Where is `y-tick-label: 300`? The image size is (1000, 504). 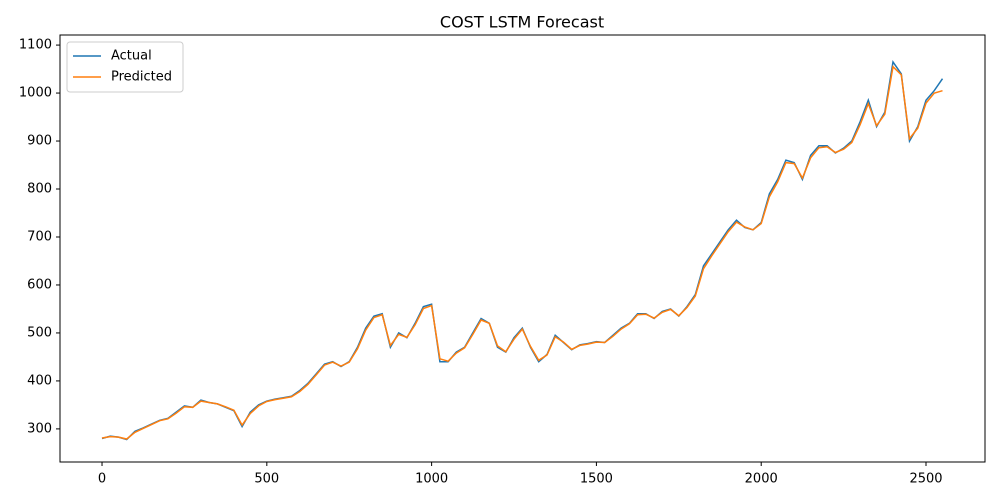 y-tick-label: 300 is located at coordinates (39, 428).